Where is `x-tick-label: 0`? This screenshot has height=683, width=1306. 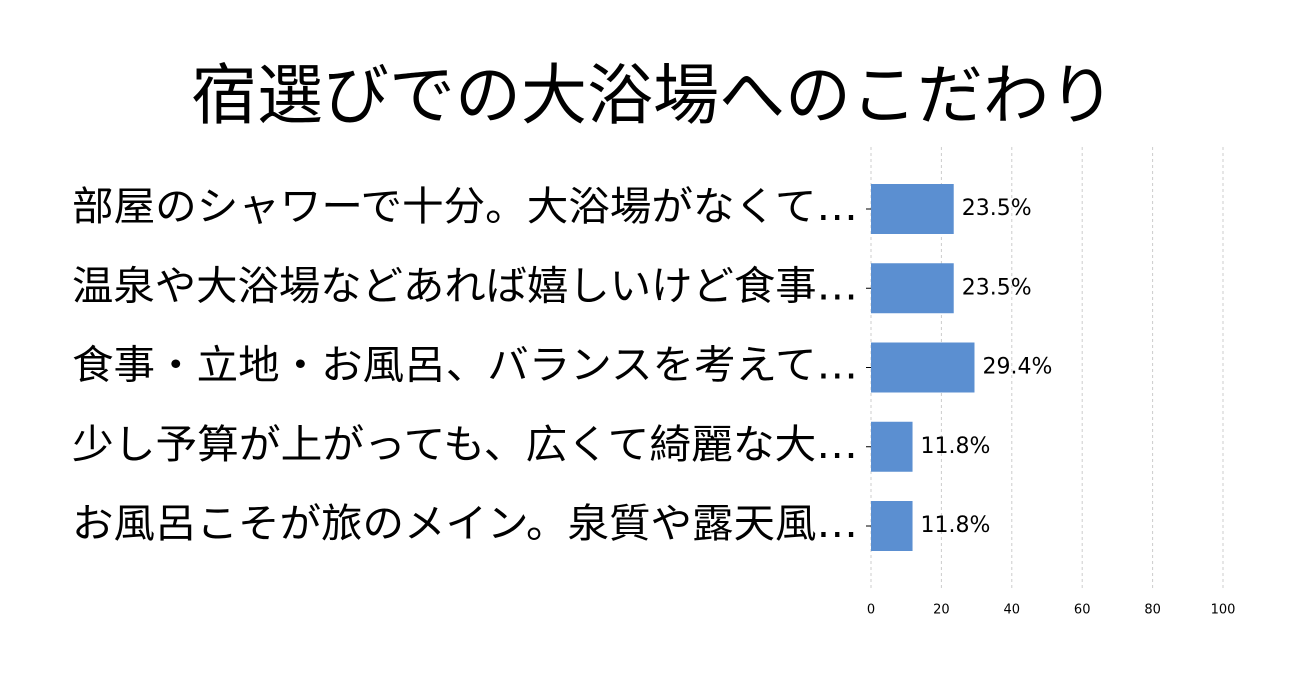 x-tick-label: 0 is located at coordinates (871, 610).